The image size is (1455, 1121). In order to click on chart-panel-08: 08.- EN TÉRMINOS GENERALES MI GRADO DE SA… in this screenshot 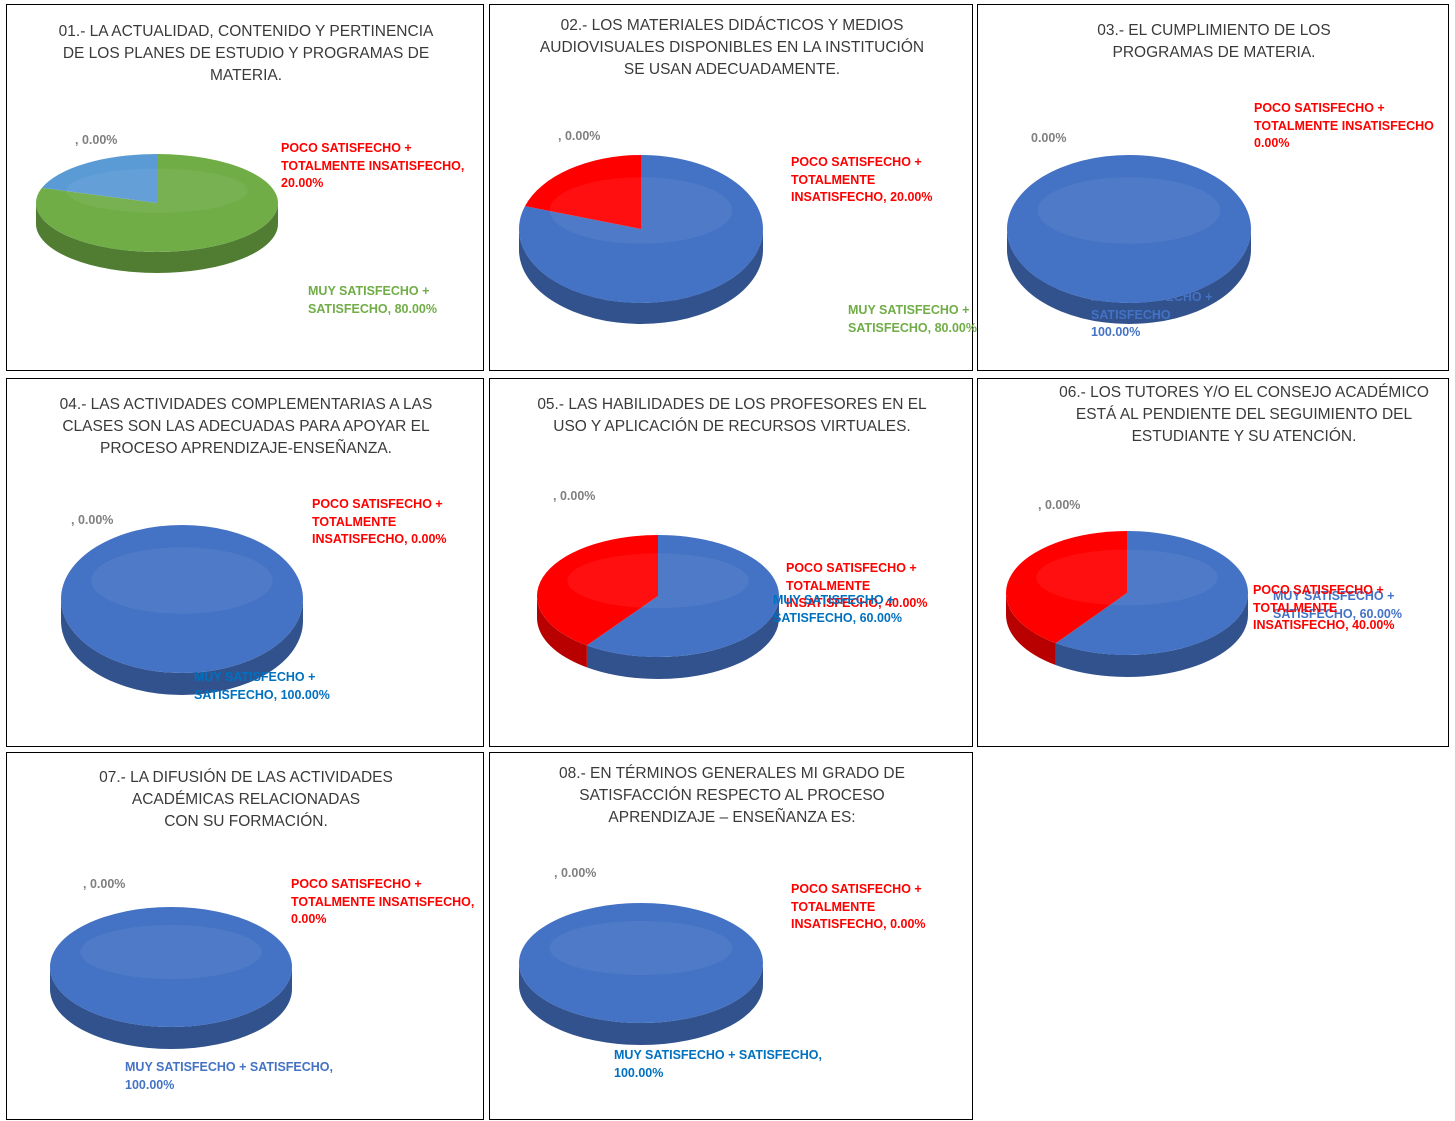, I will do `click(731, 936)`.